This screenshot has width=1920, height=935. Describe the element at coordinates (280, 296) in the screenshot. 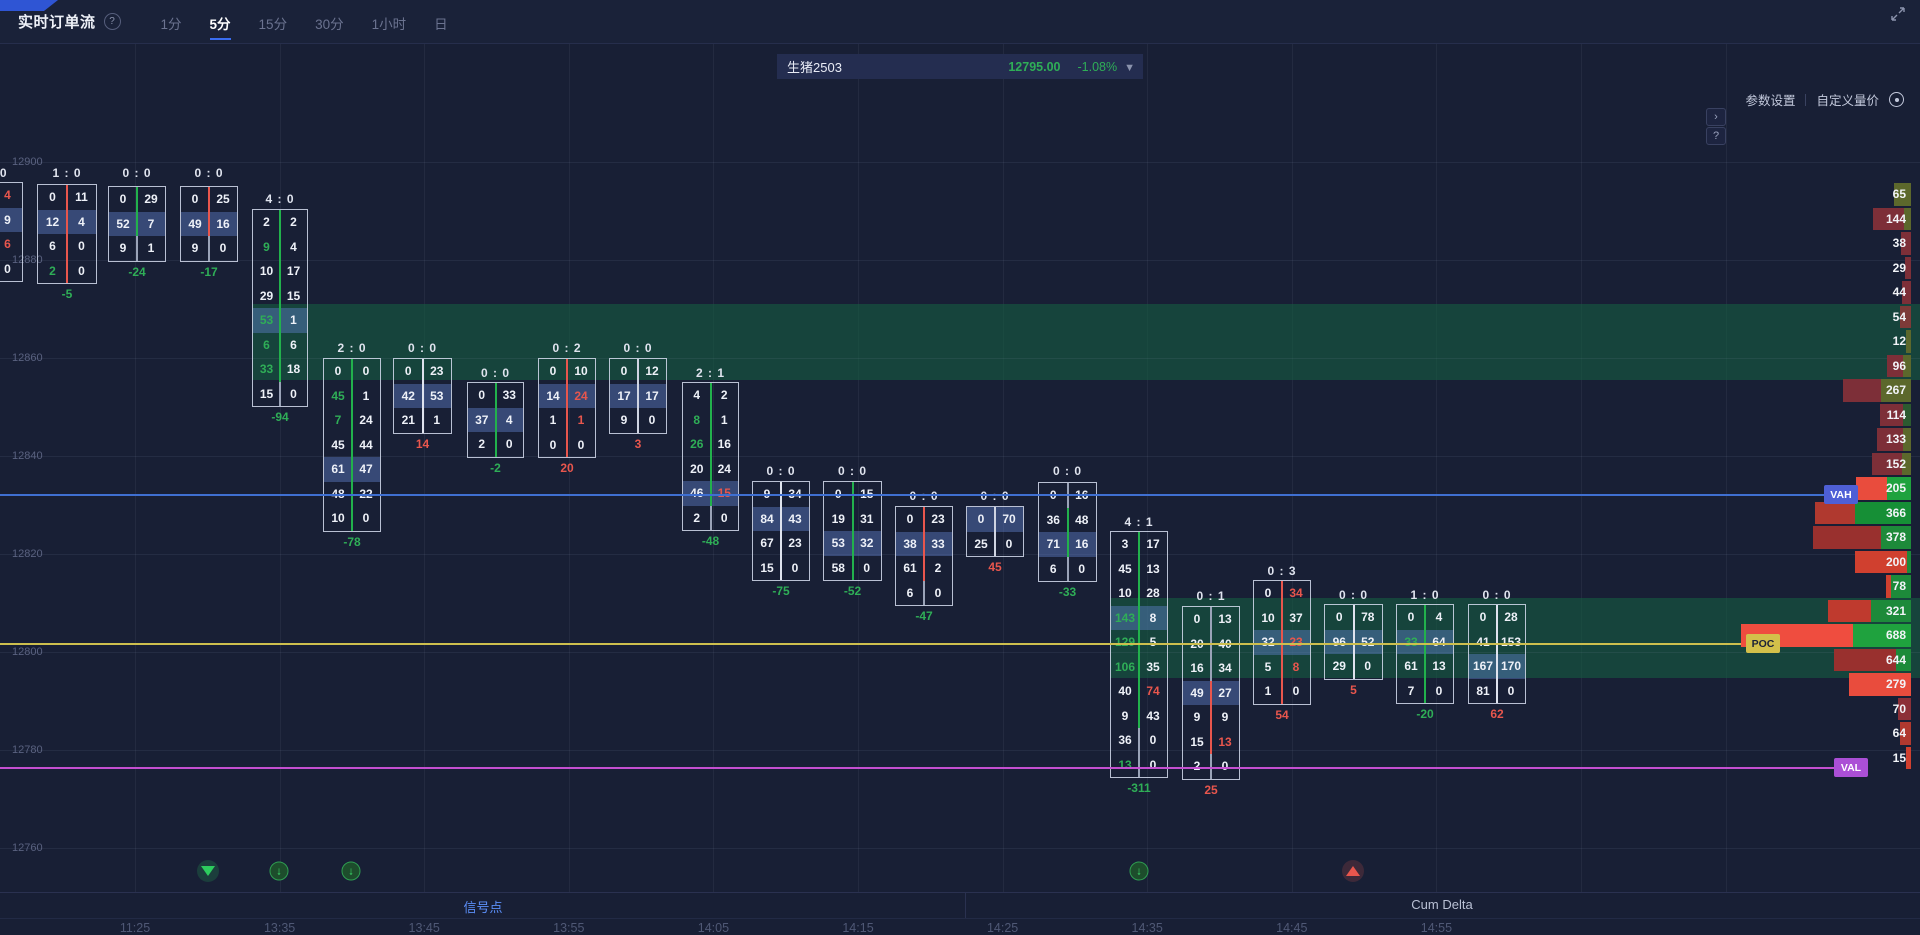

I see `delta-divider` at that location.